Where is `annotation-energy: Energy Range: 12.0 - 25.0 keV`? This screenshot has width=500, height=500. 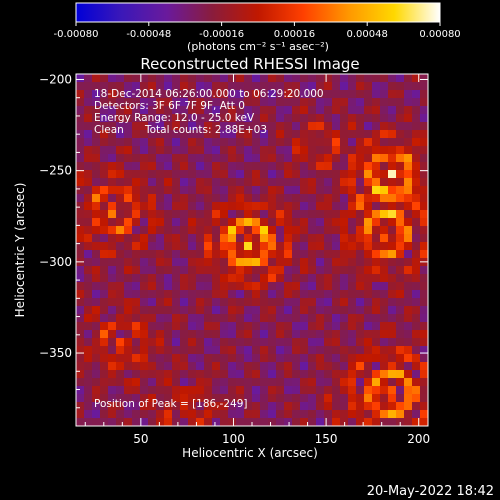 annotation-energy: Energy Range: 12.0 - 25.0 keV is located at coordinates (174, 118).